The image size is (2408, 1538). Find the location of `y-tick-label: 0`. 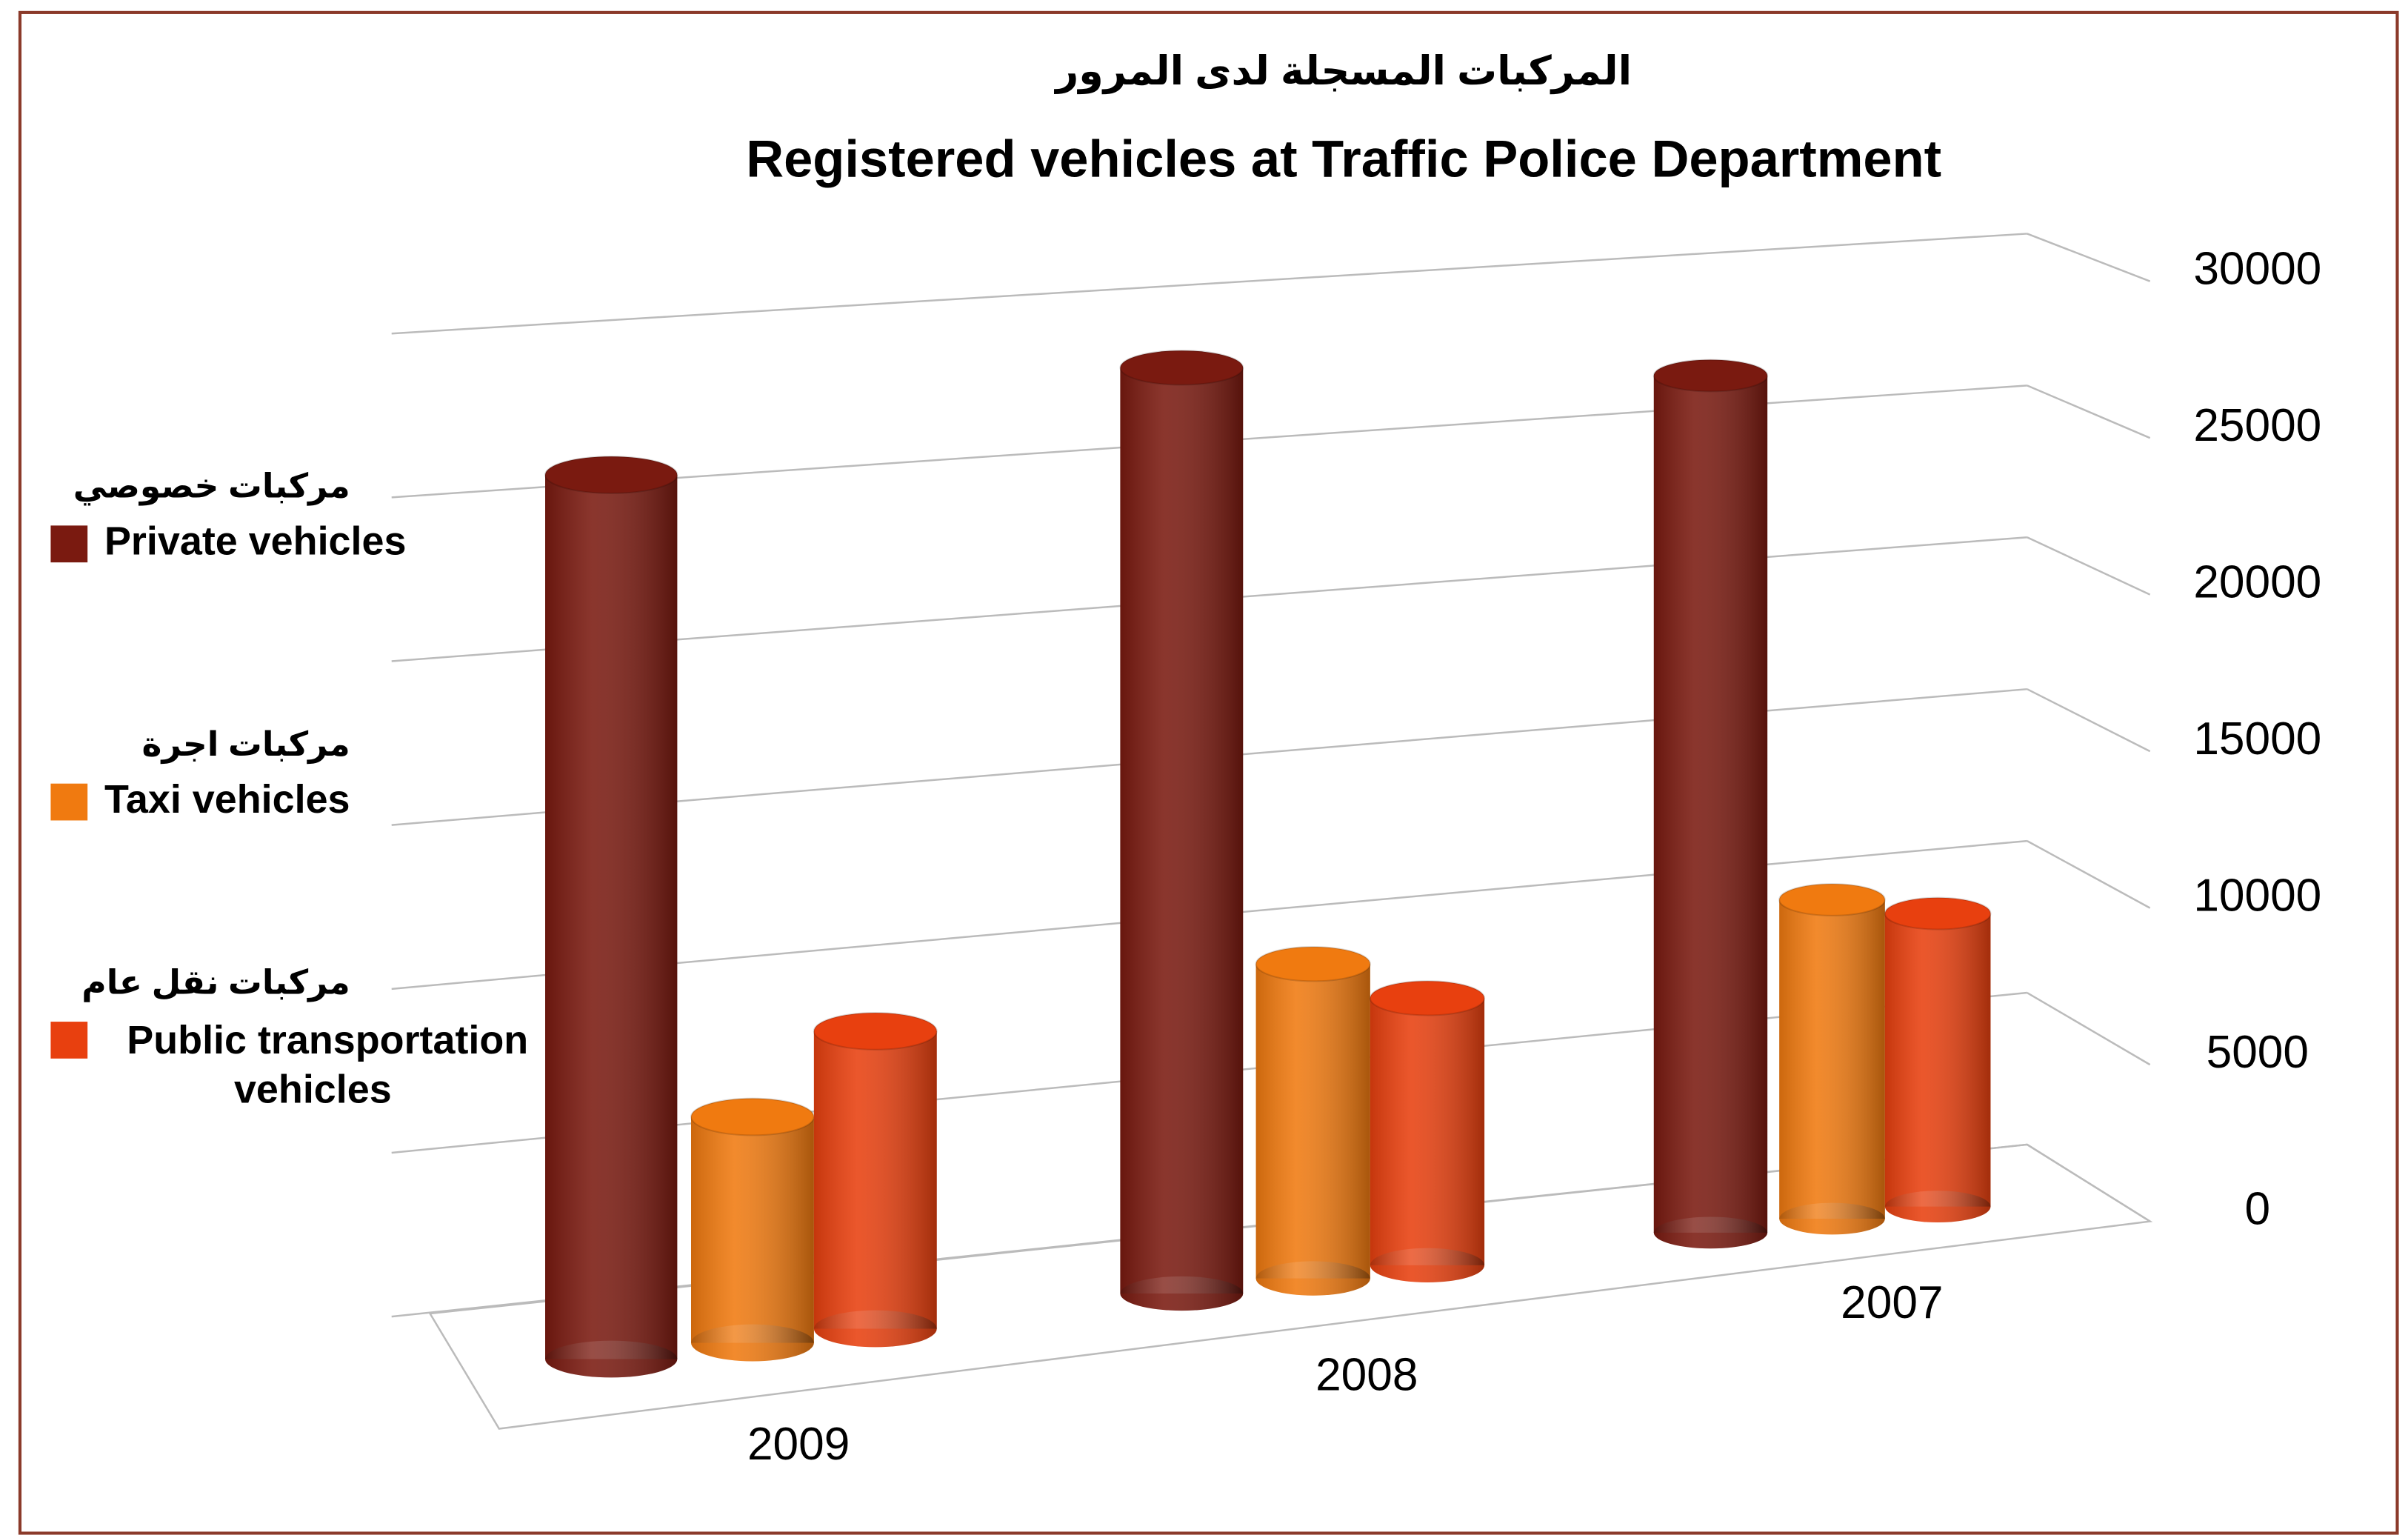

y-tick-label: 0 is located at coordinates (2258, 1209).